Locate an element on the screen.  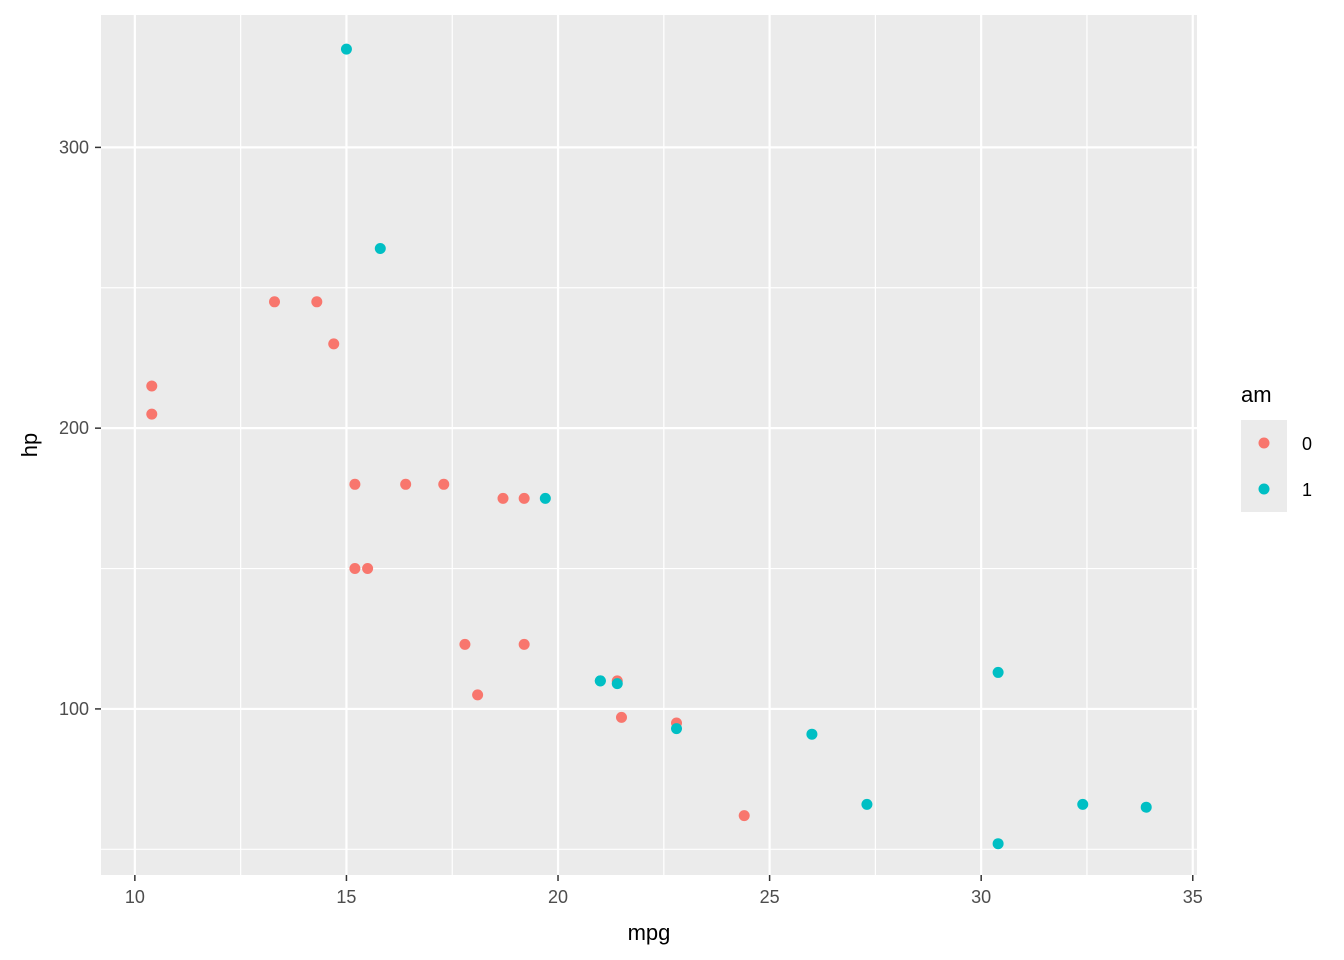
y-tick-label: 100 is located at coordinates (74, 709).